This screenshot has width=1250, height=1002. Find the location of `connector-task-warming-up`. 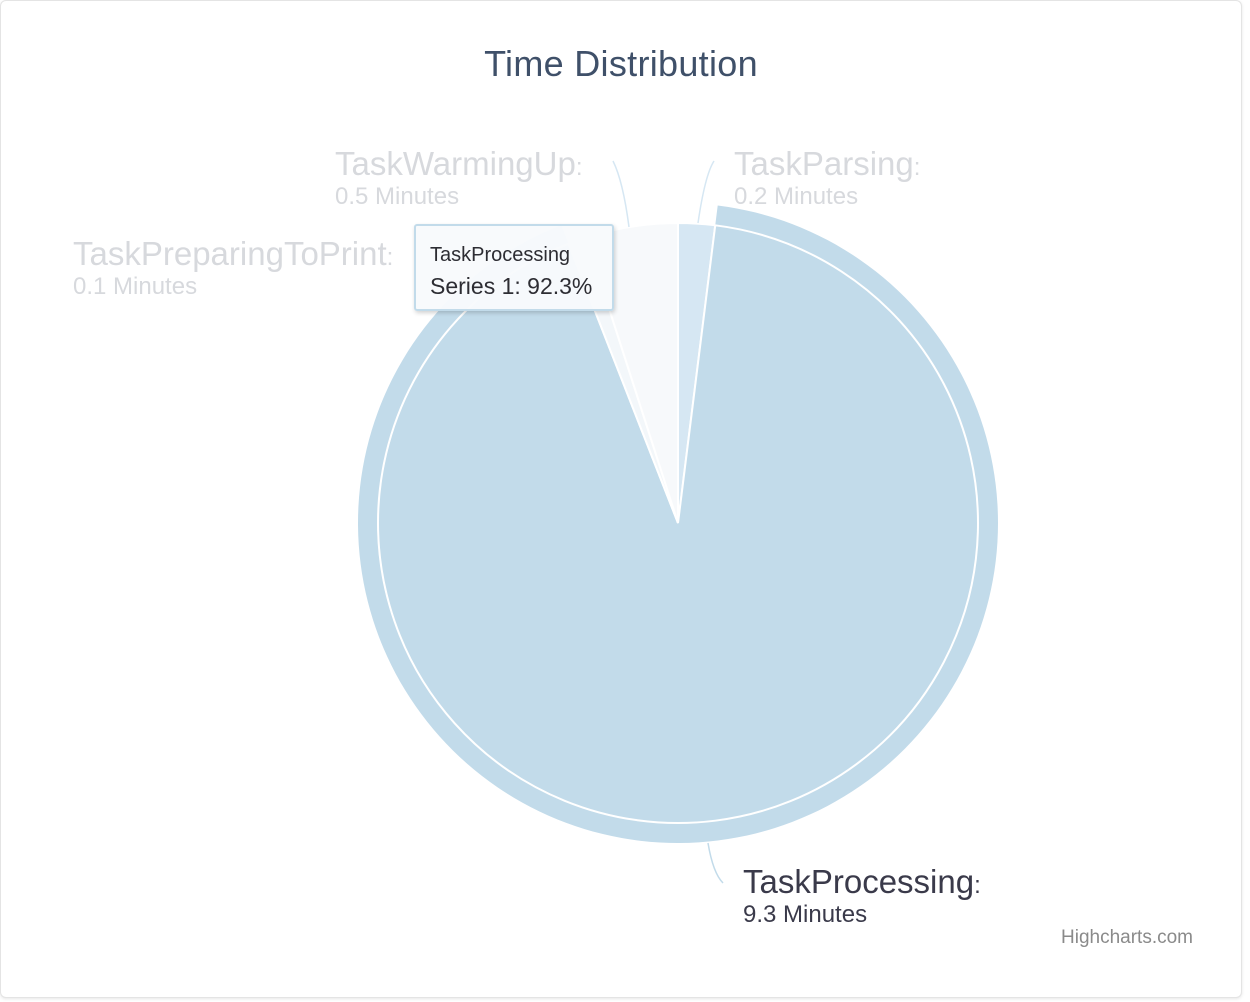

connector-task-warming-up is located at coordinates (621, 194).